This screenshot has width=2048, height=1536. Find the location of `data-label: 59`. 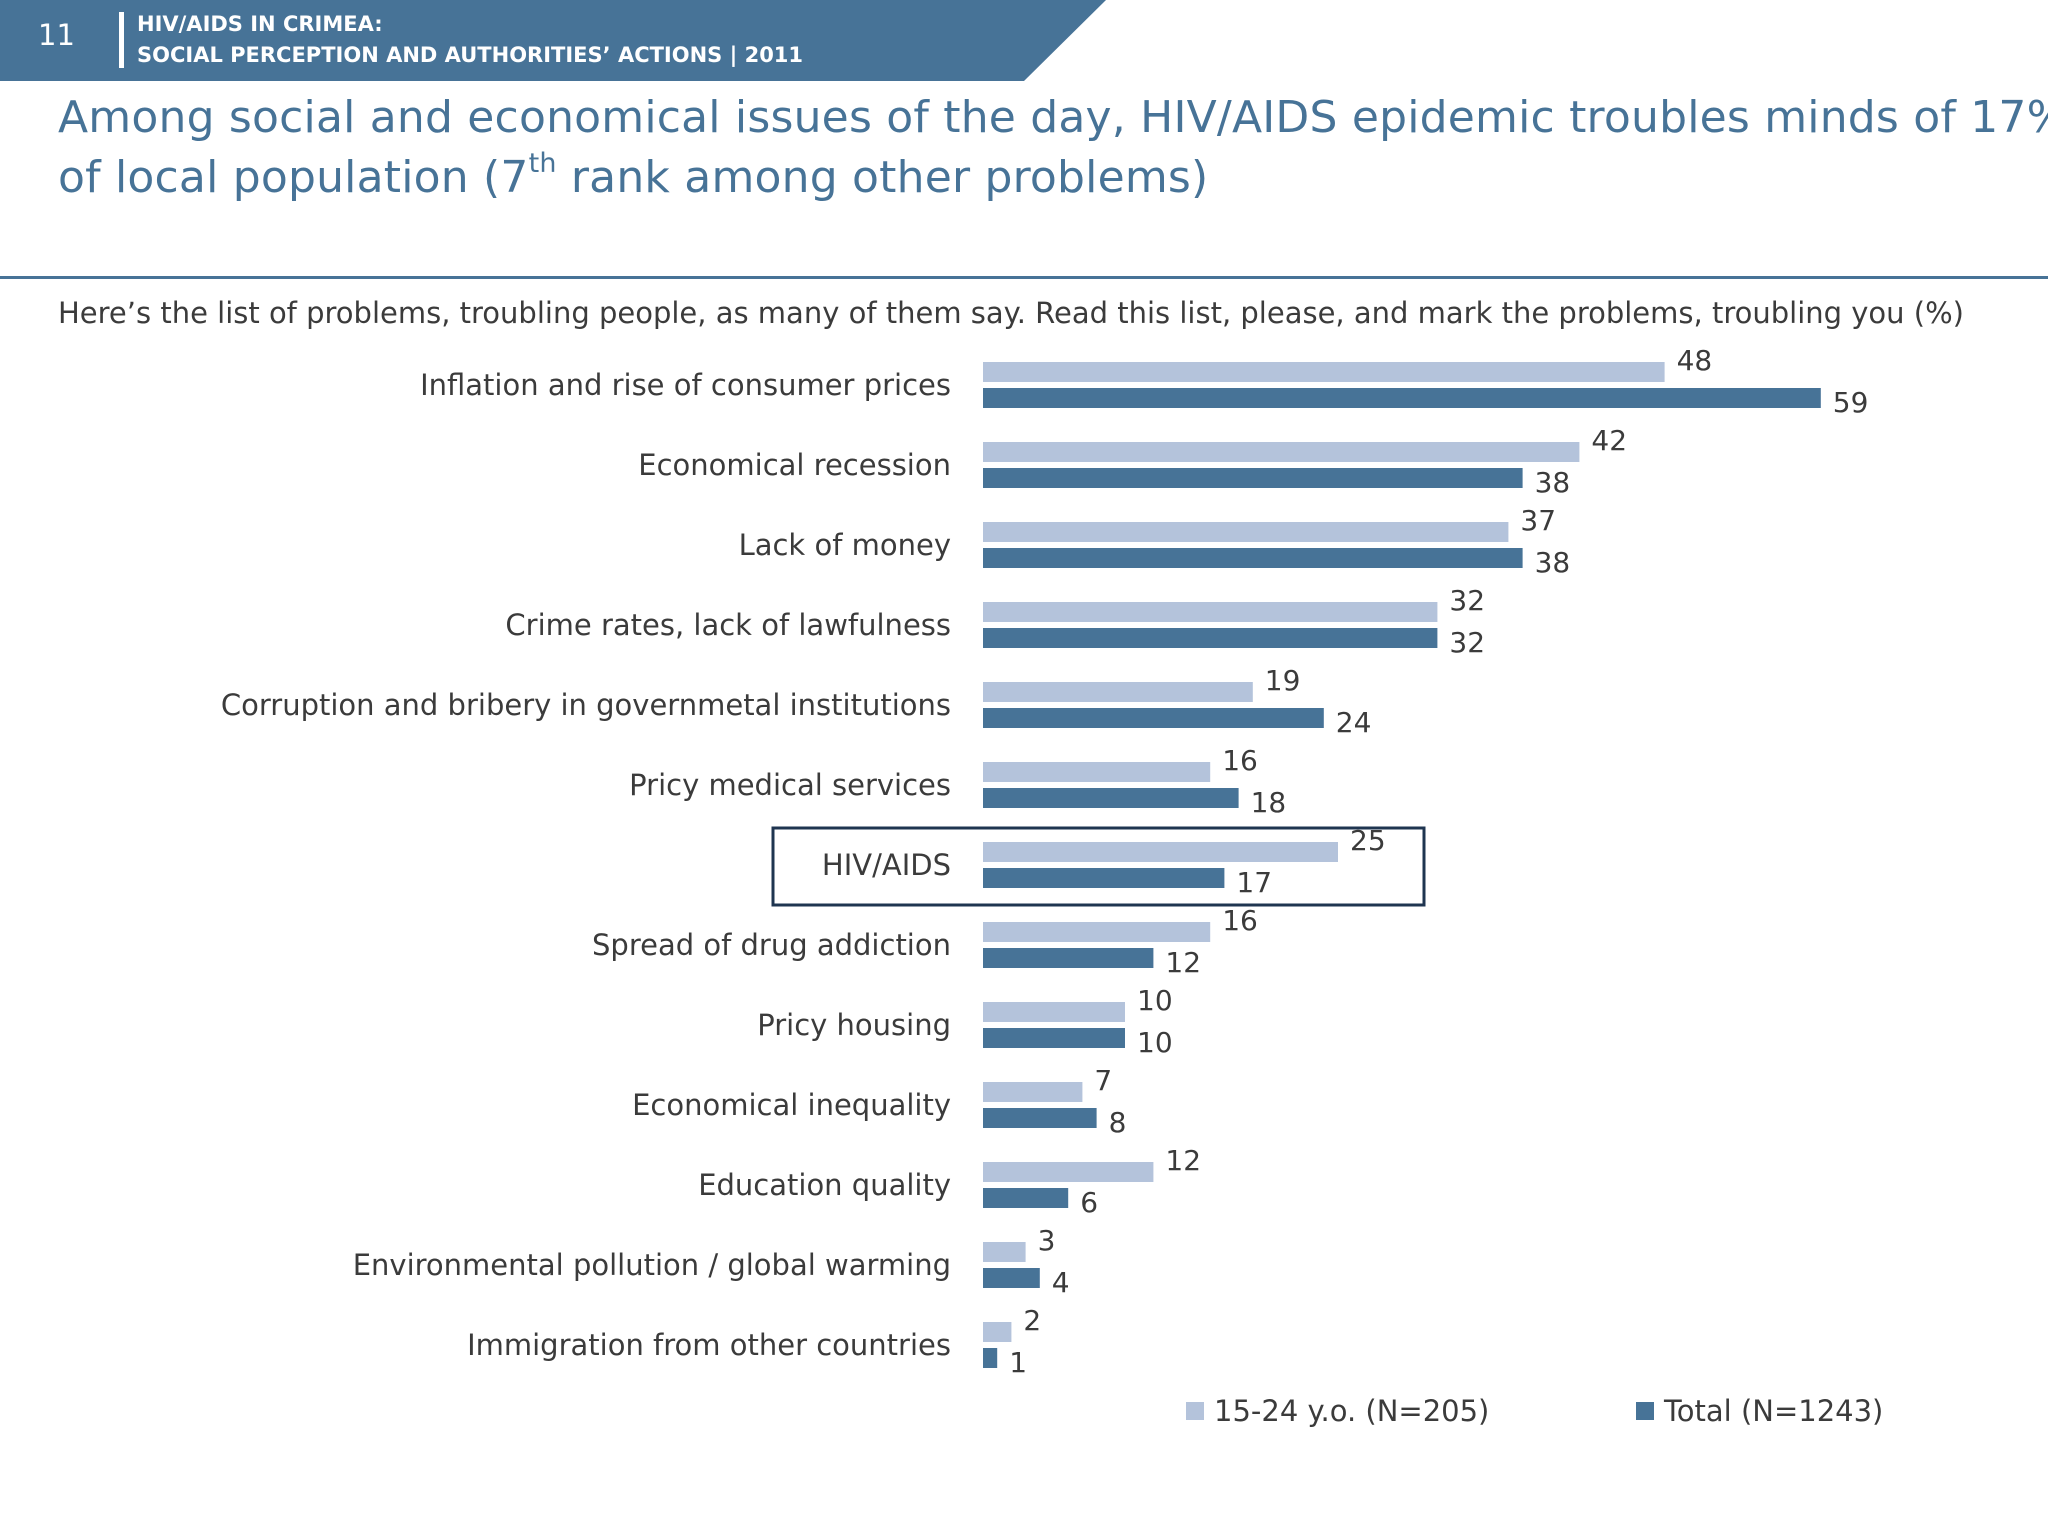

data-label: 59 is located at coordinates (1851, 402).